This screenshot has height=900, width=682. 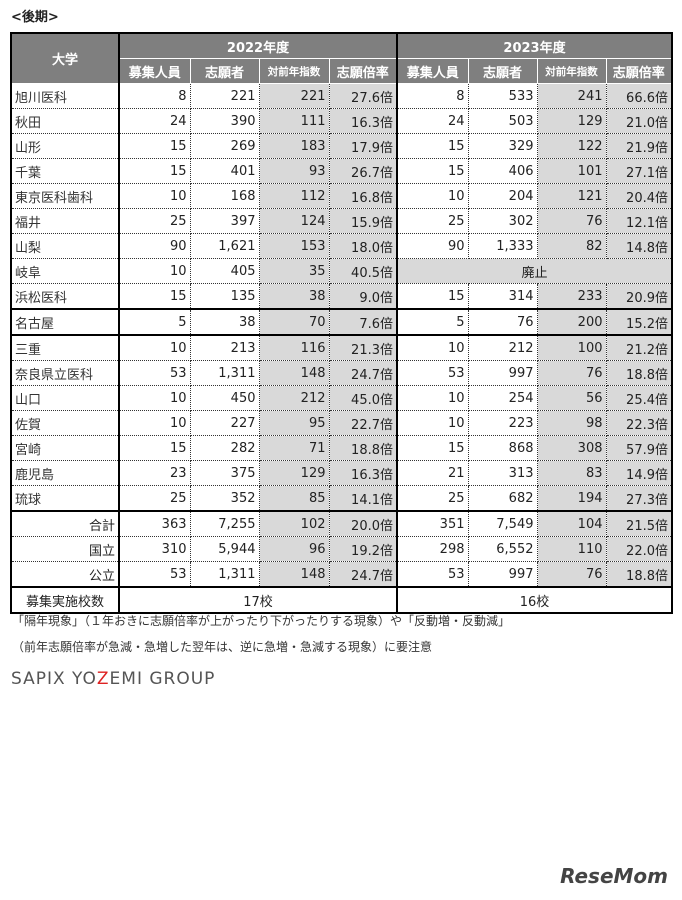 I want to click on header-2023: 2023年度, so click(x=534, y=45).